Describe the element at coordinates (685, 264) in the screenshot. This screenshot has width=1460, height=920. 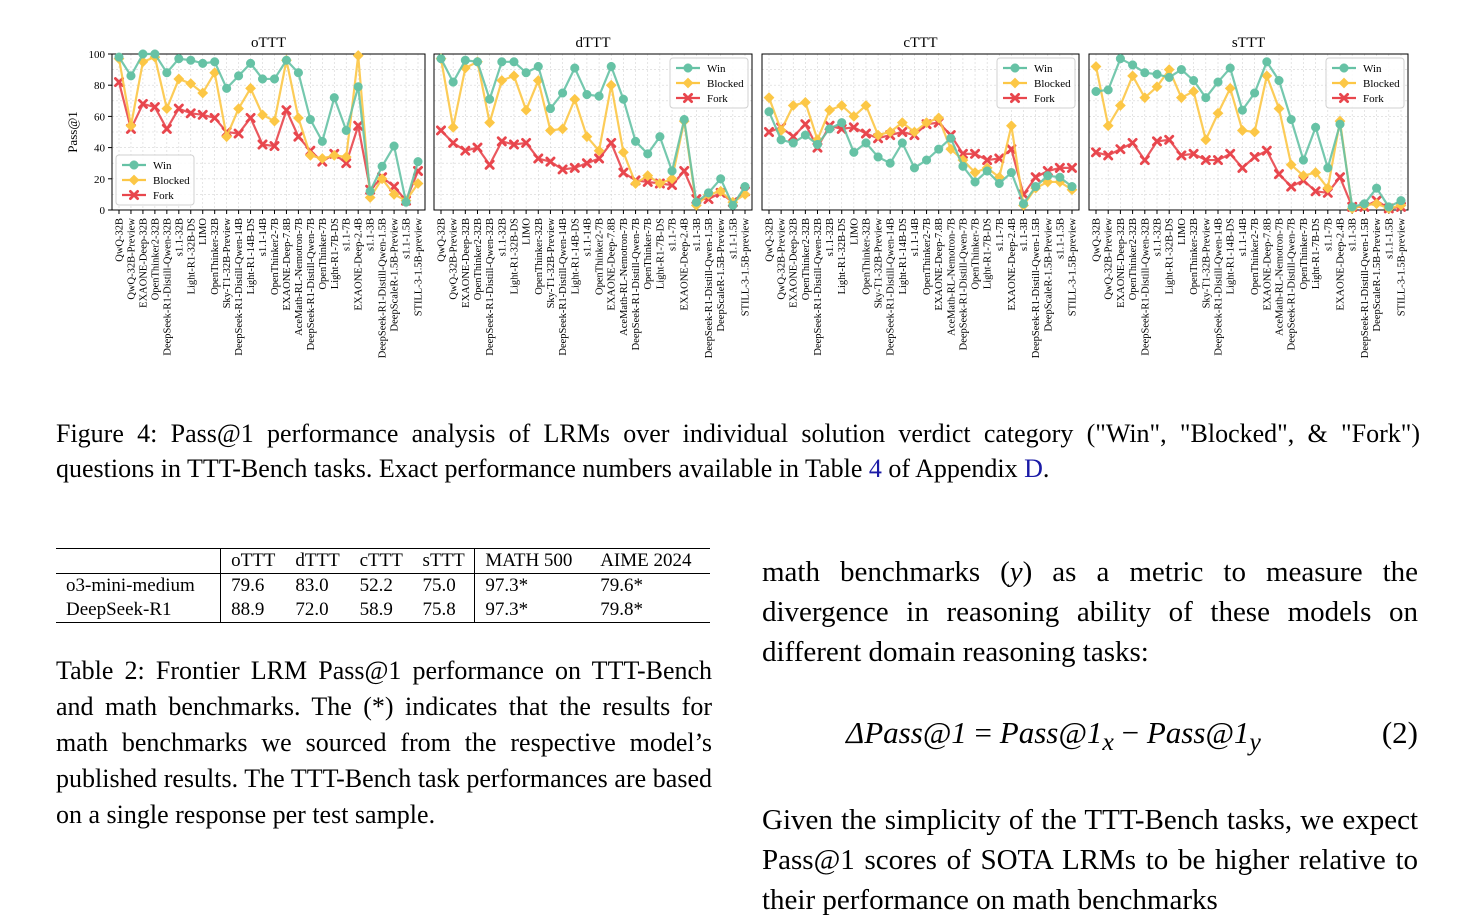
I see `x-tick-label: EXAONE-Deep-2.4B` at that location.